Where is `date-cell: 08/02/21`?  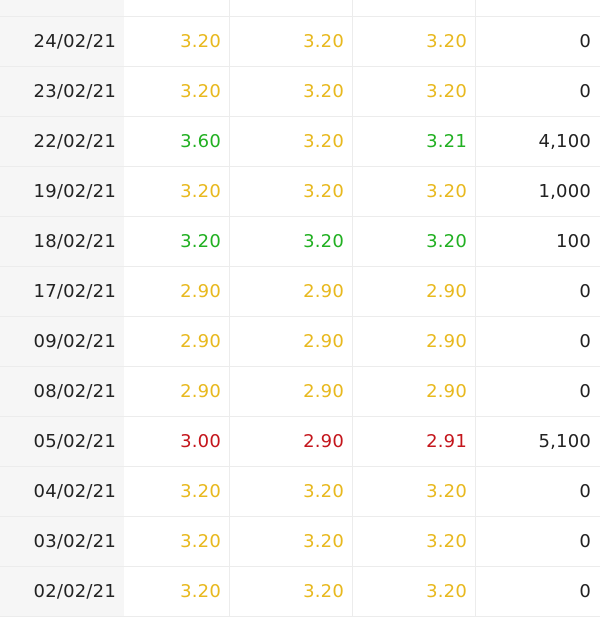
date-cell: 08/02/21 is located at coordinates (62, 391).